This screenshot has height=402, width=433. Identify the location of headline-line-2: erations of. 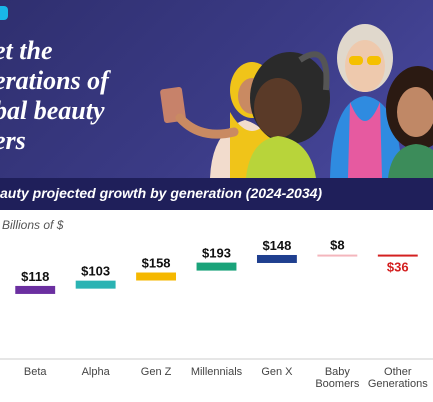
(54, 80).